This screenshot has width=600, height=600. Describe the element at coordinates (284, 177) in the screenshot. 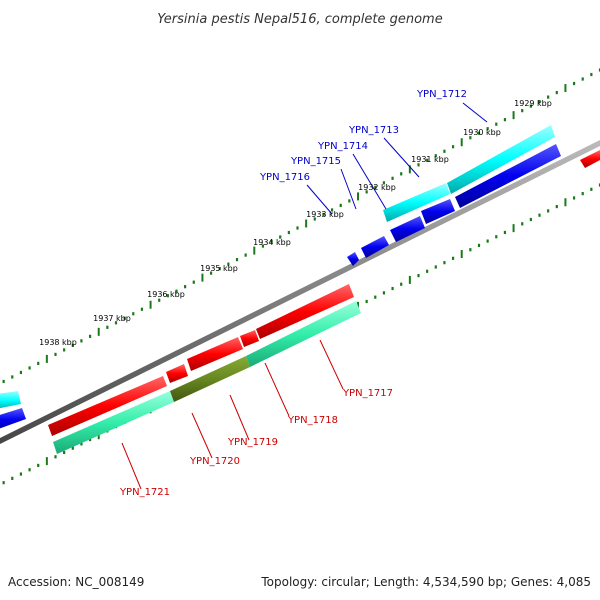

I see `gene-label-reverse: YPN_1716` at that location.